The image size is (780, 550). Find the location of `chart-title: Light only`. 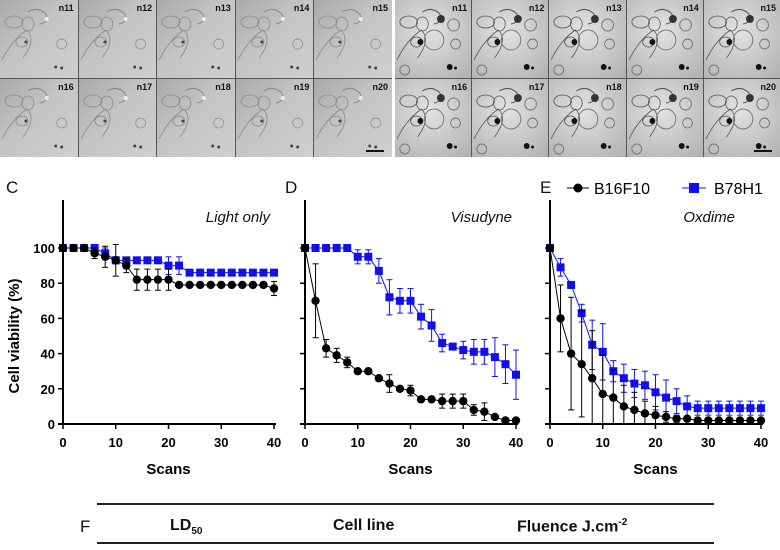

chart-title: Light only is located at coordinates (239, 217).